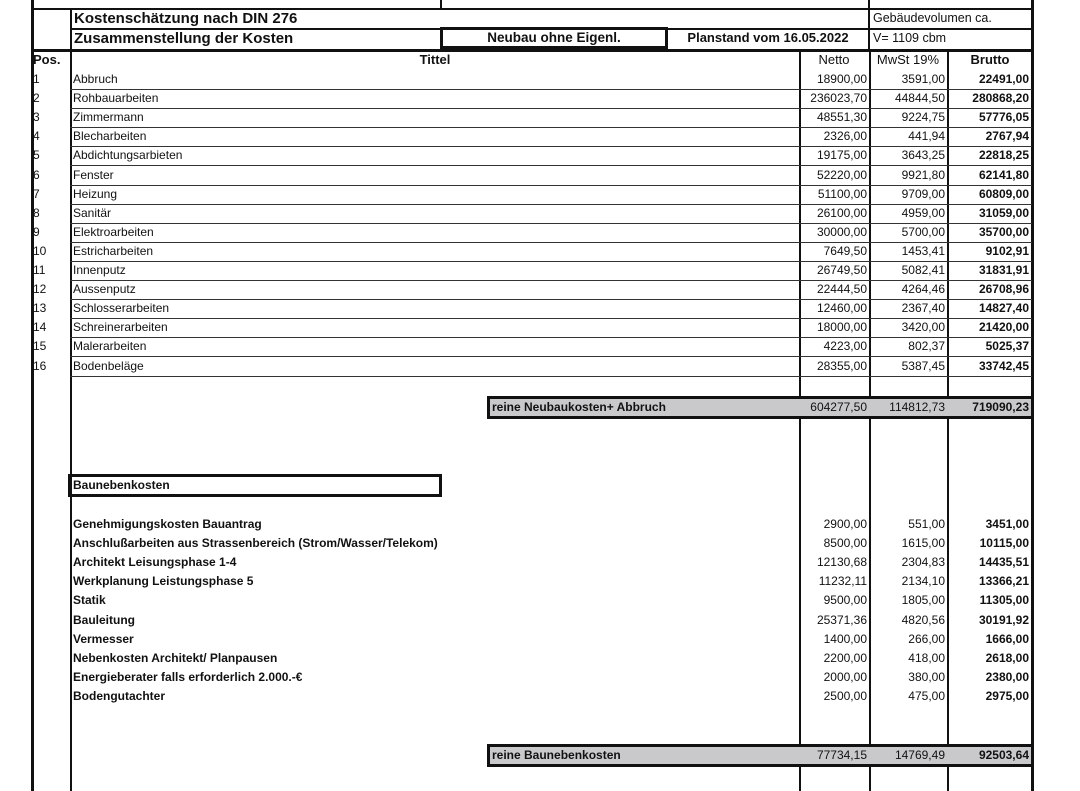 Image resolution: width=1080 pixels, height=791 pixels. Describe the element at coordinates (842, 193) in the screenshot. I see `item-netto: 51100,00` at that location.